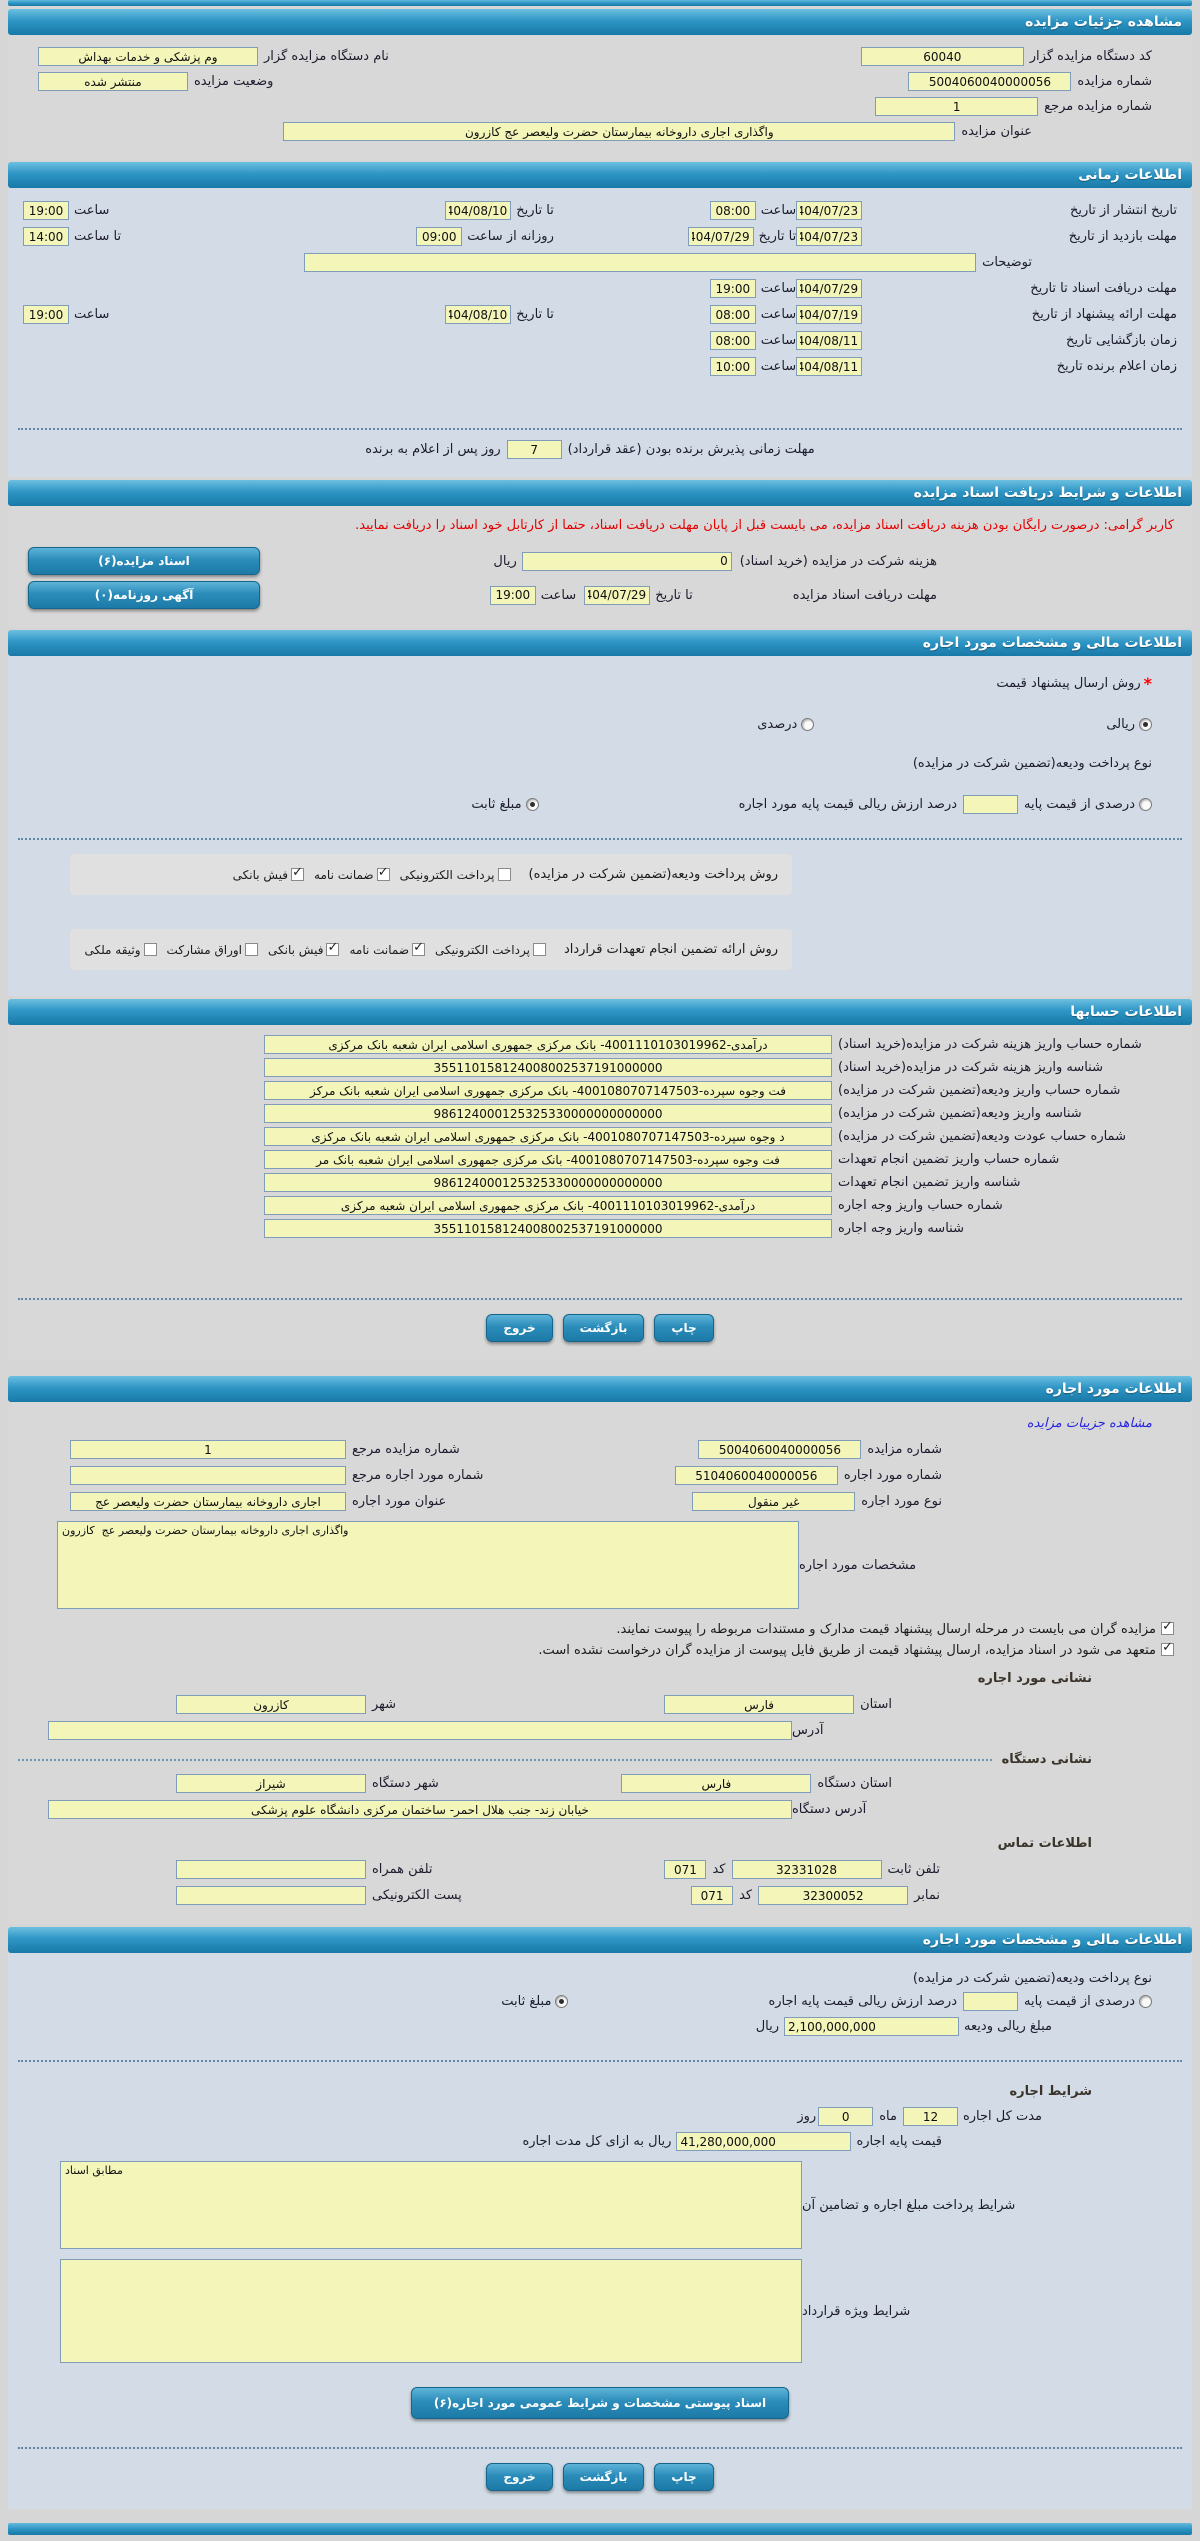 This screenshot has width=1200, height=2541. I want to click on guarantee-deposit-id-input, so click(548, 1113).